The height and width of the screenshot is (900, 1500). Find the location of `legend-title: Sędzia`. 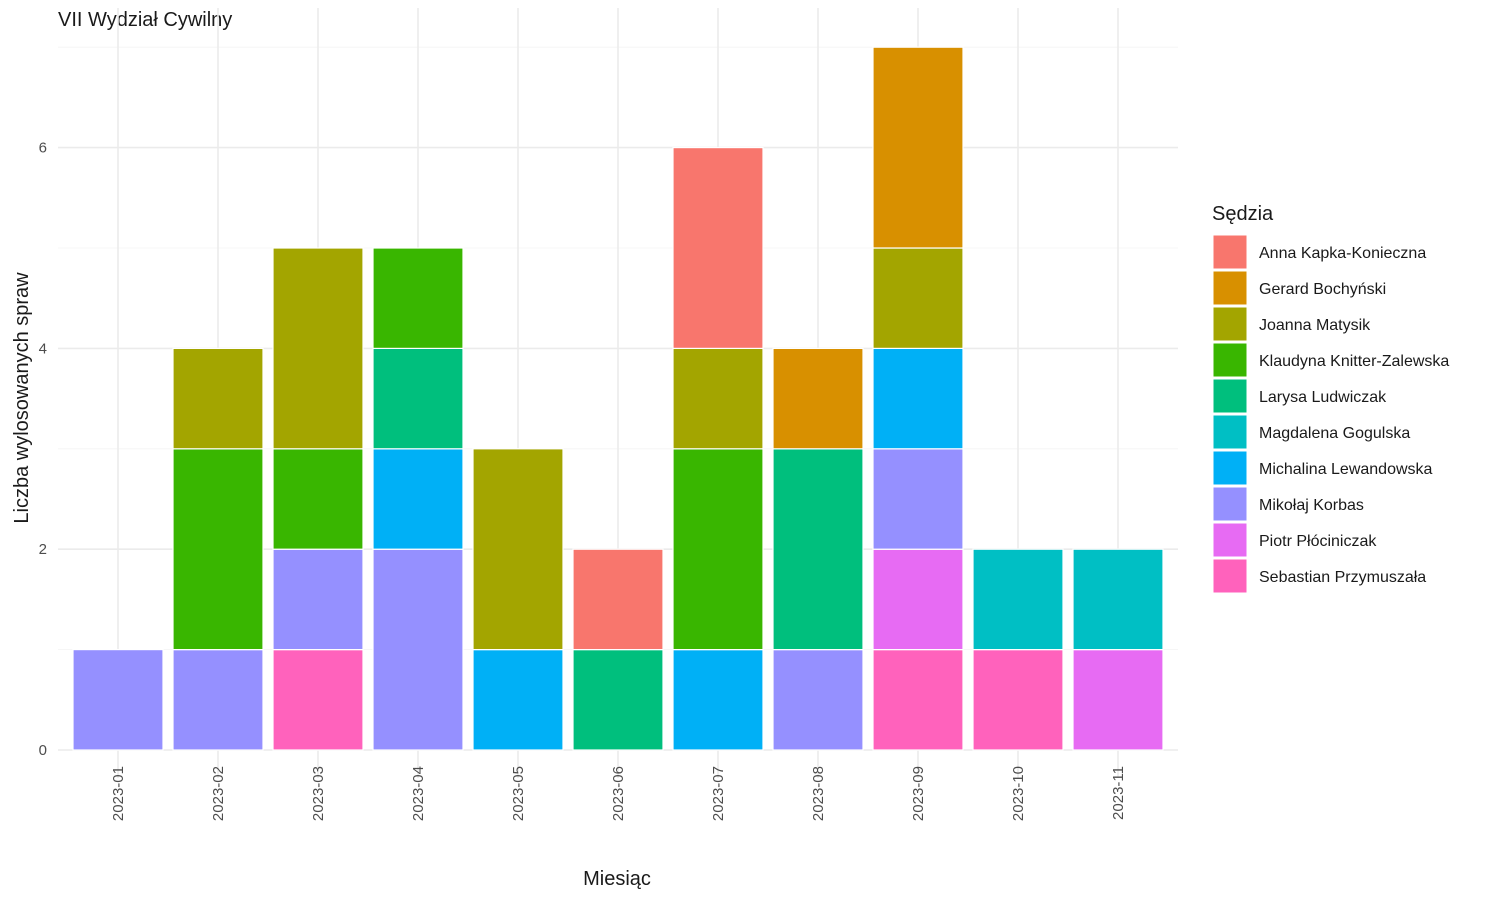

legend-title: Sędzia is located at coordinates (1243, 214).